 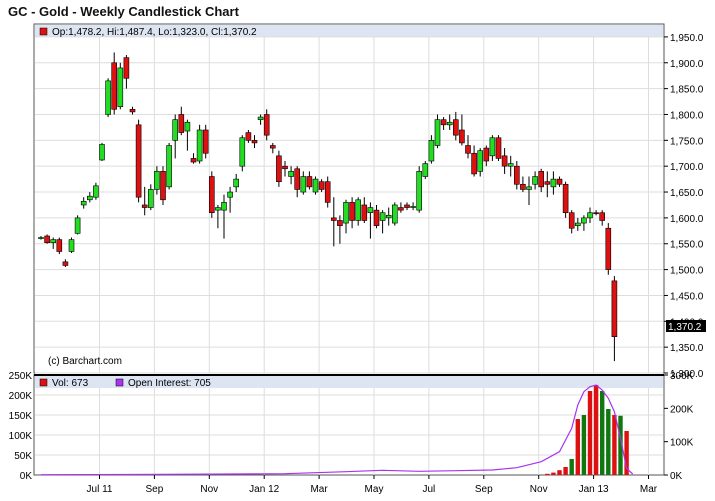 What do you see at coordinates (21, 416) in the screenshot?
I see `volume-tick-label: 150K` at bounding box center [21, 416].